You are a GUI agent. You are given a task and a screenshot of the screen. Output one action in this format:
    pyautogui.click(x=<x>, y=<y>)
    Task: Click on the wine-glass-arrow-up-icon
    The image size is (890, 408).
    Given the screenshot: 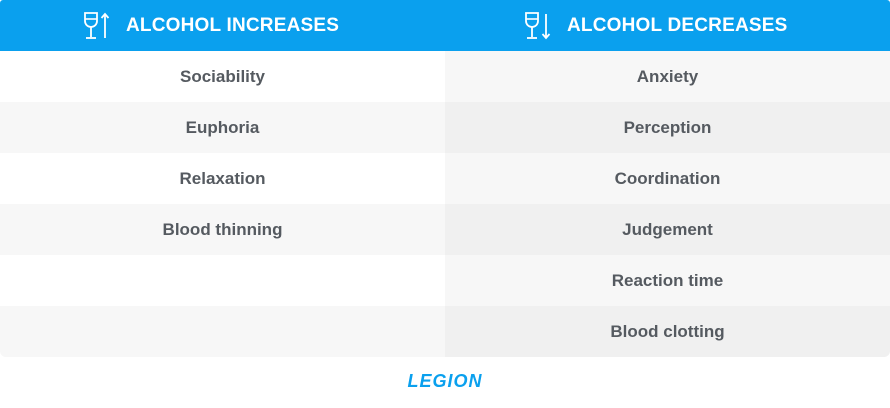 What is the action you would take?
    pyautogui.click(x=96, y=26)
    